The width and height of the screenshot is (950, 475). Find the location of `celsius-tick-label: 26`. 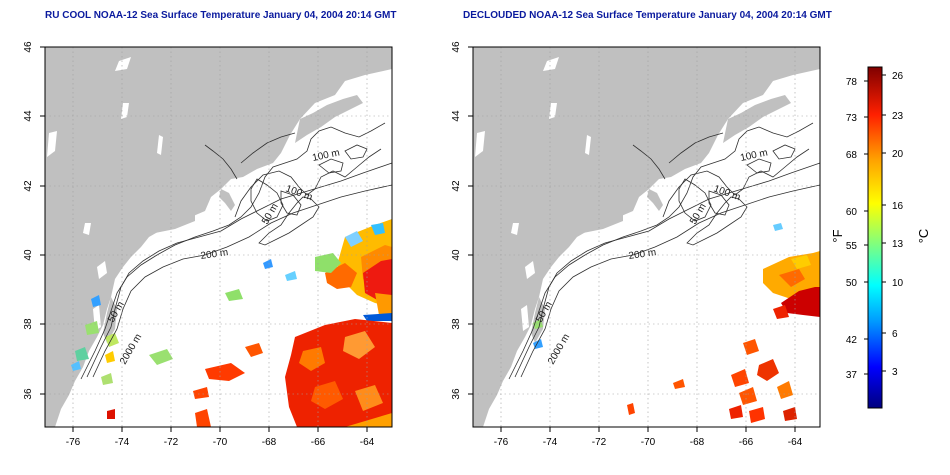

celsius-tick-label: 26 is located at coordinates (898, 76).